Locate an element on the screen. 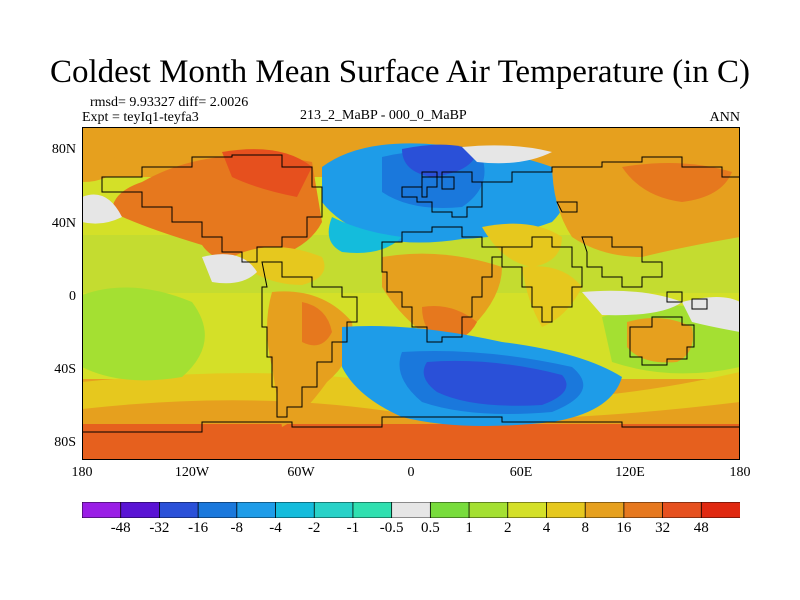  x-tick-label: 60W is located at coordinates (301, 472).